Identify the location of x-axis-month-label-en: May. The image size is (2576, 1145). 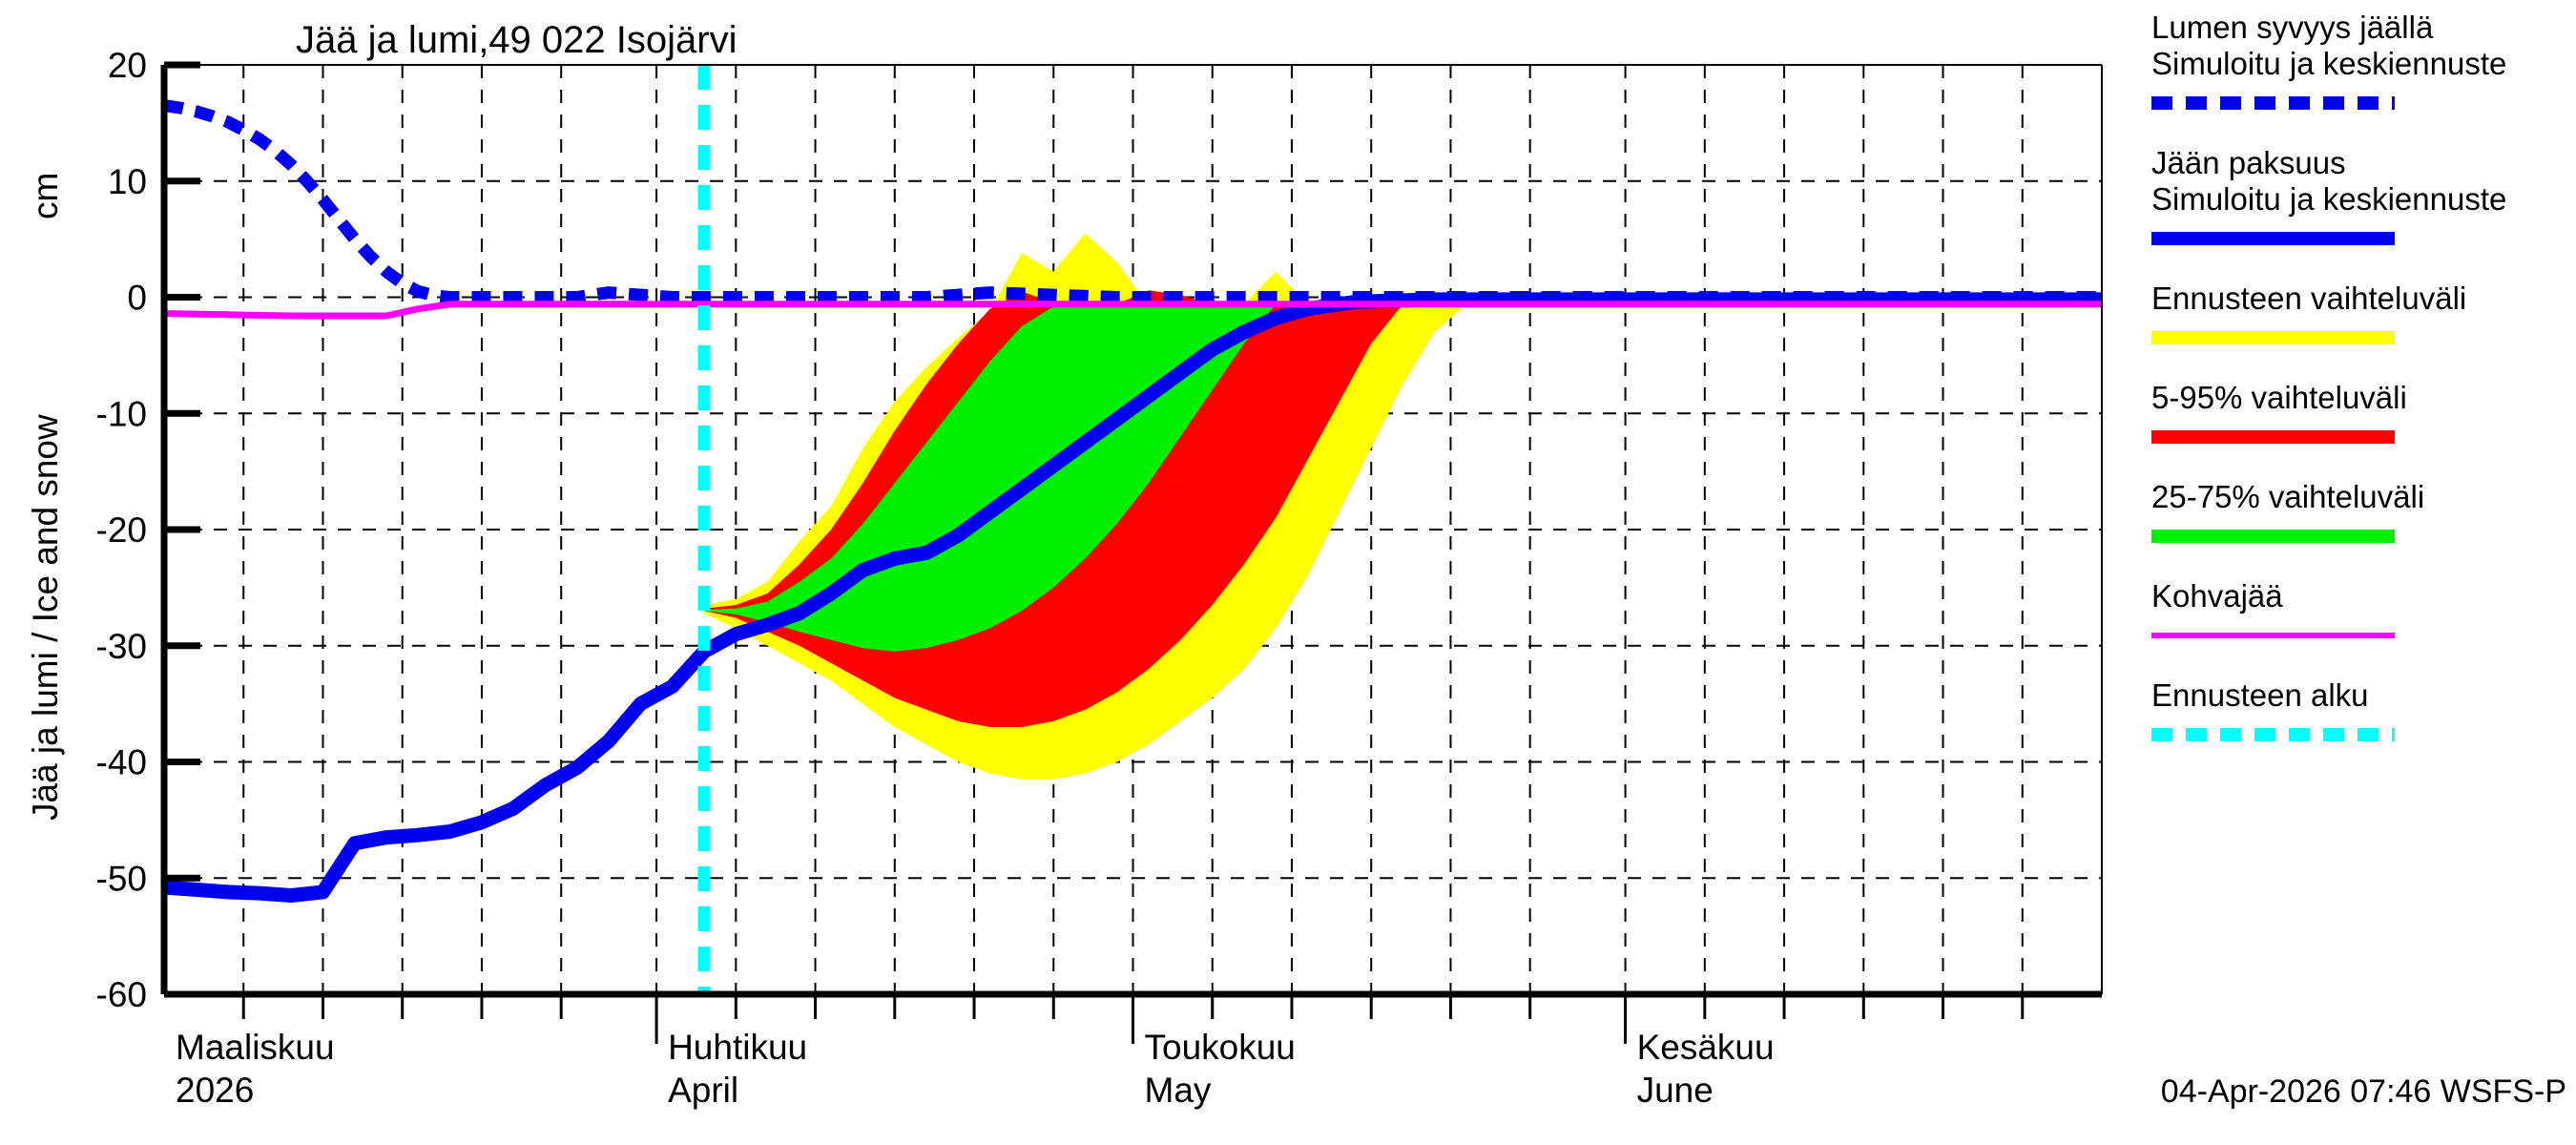
(1178, 1090).